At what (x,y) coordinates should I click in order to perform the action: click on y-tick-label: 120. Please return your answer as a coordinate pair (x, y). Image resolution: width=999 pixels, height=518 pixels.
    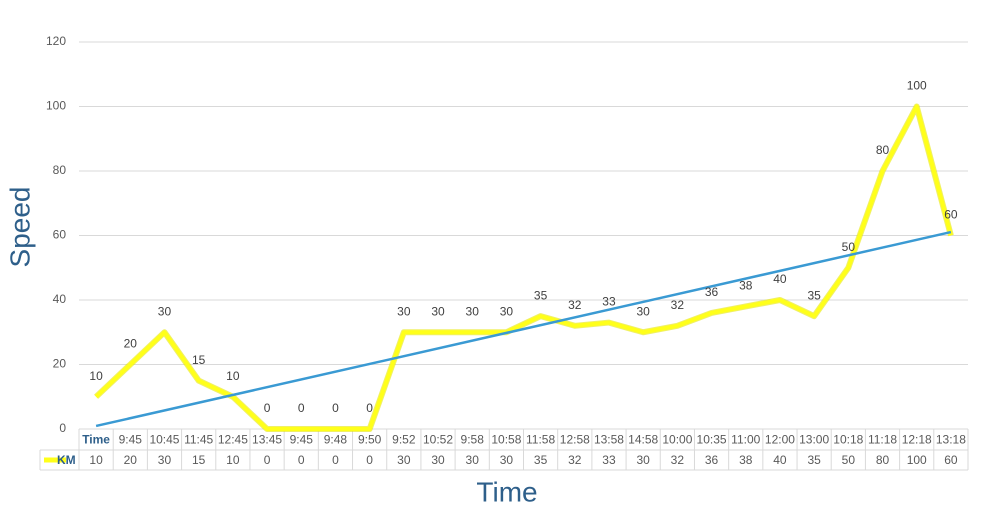
    Looking at the image, I should click on (56, 41).